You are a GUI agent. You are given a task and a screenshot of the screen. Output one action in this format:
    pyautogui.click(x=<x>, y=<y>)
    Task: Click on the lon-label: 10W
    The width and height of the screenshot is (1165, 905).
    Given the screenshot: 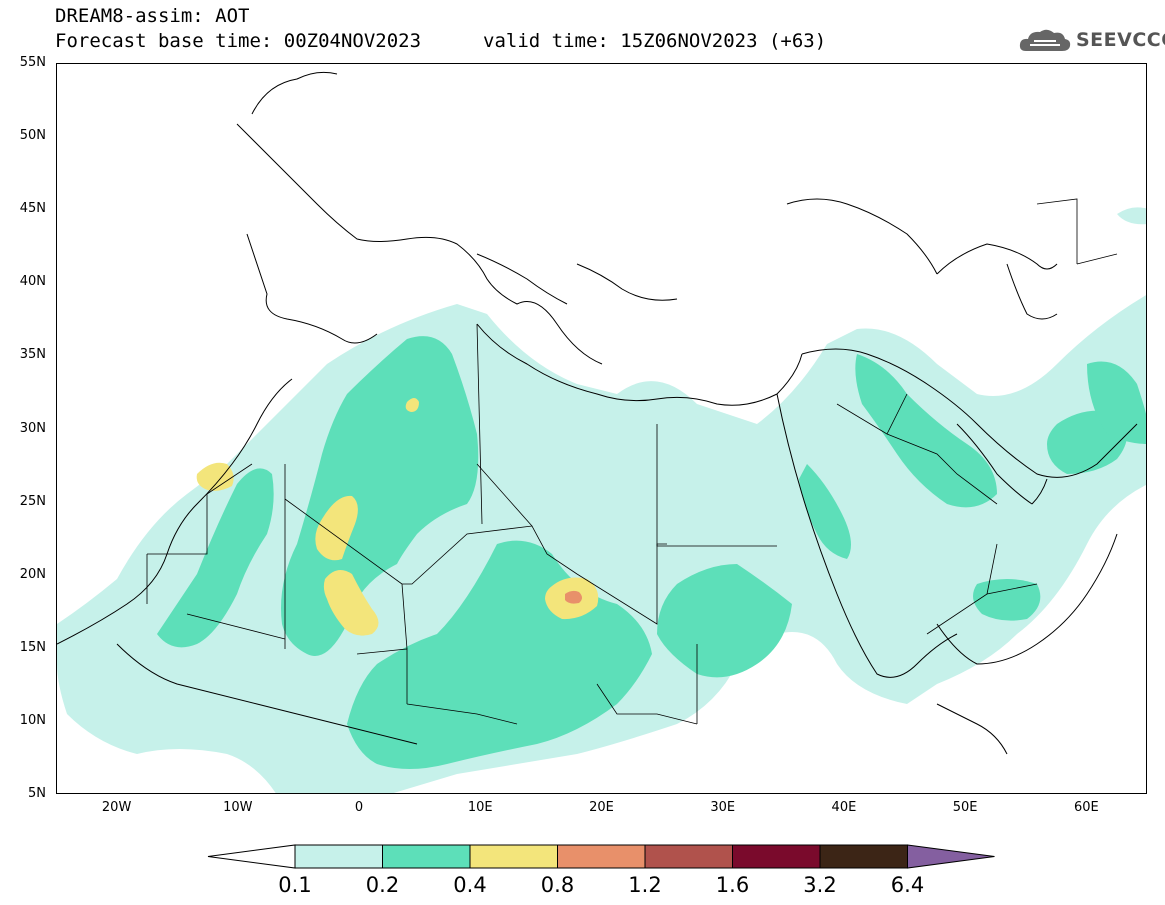 What is the action you would take?
    pyautogui.click(x=238, y=807)
    